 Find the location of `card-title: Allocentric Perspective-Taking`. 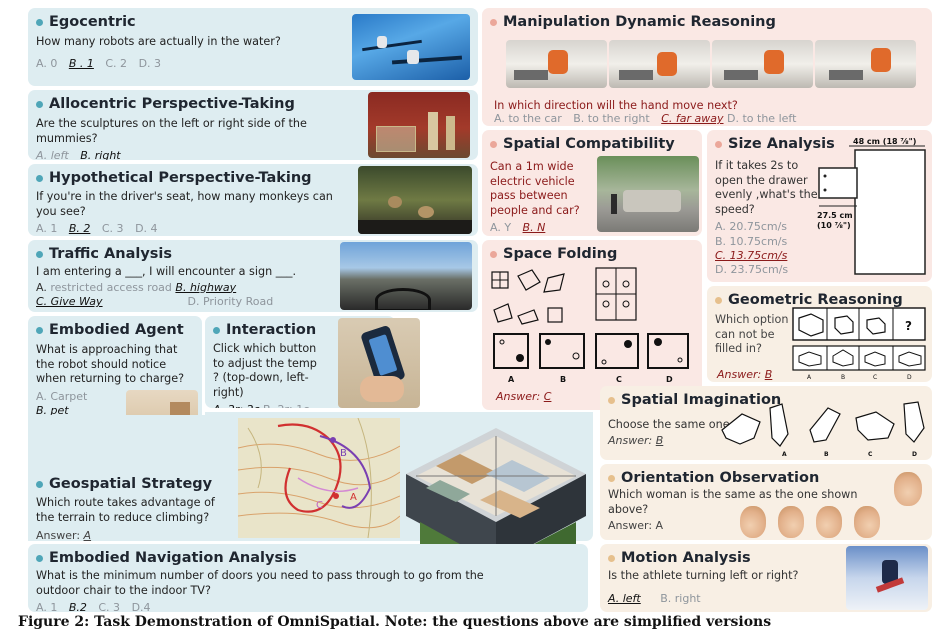

card-title: Allocentric Perspective-Taking is located at coordinates (253, 104).